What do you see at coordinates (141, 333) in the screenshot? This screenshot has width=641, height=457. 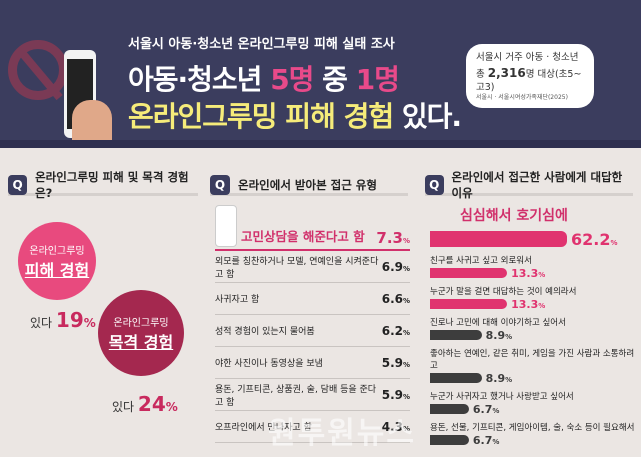 I see `witness-circle: 온라인그루밍 목격 경험` at bounding box center [141, 333].